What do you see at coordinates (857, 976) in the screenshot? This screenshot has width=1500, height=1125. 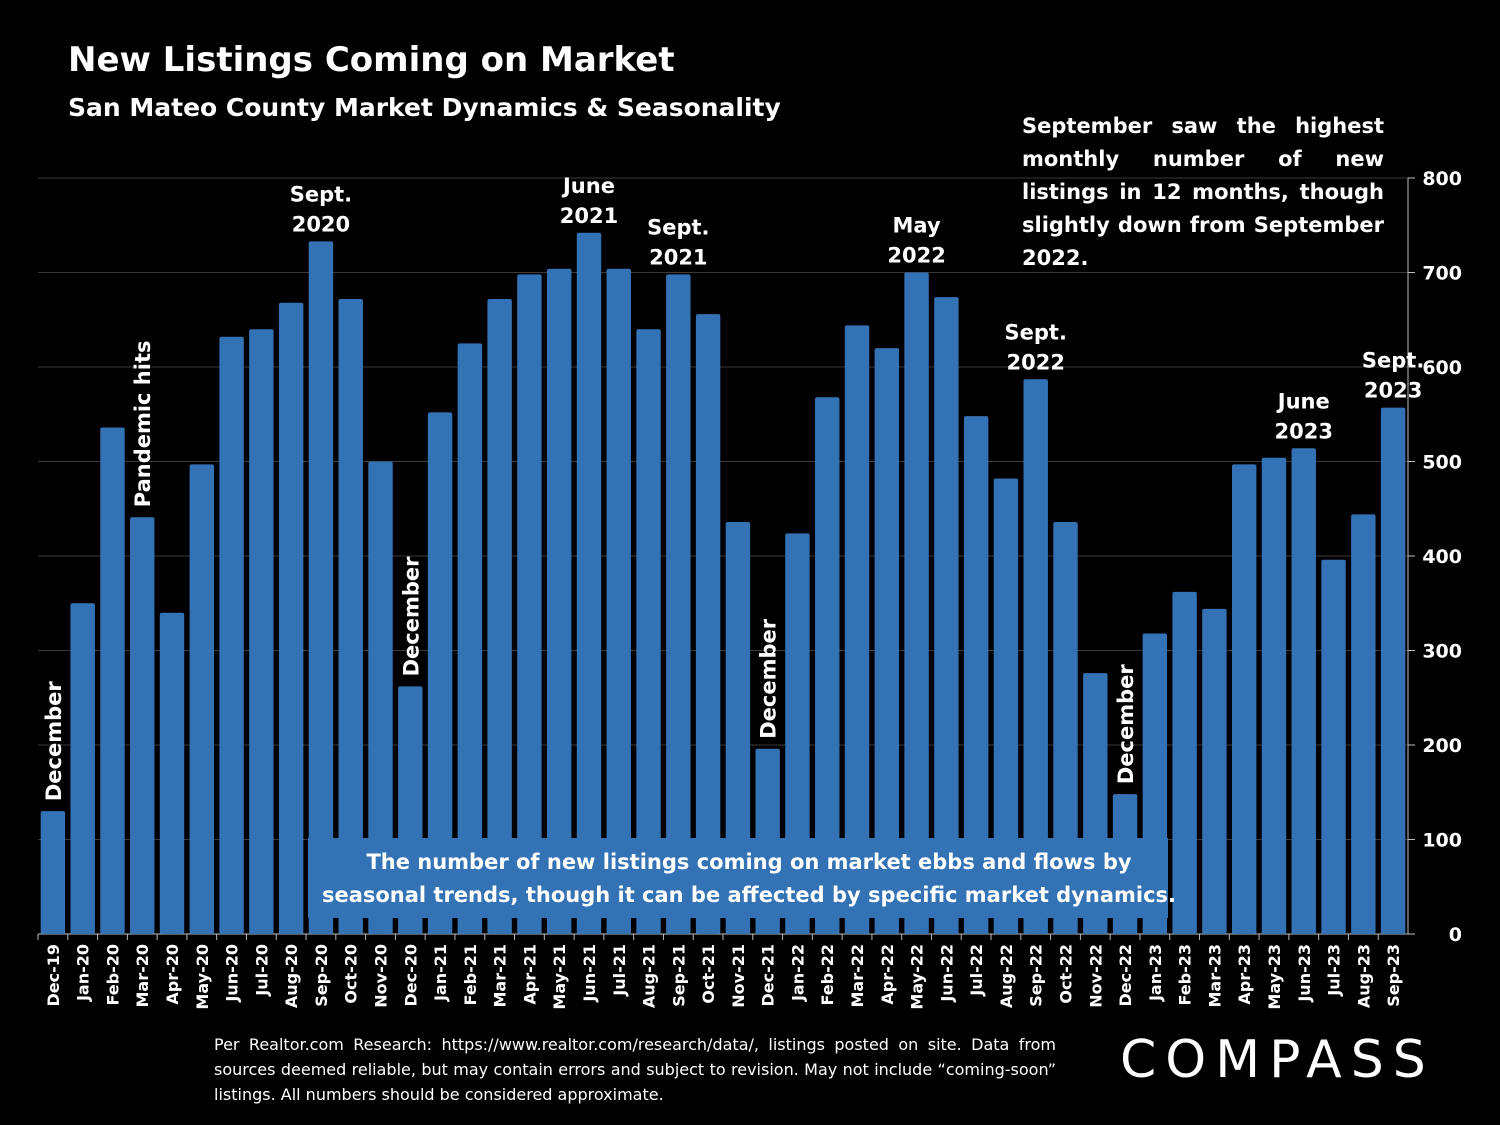 I see `x-tick-label: Mar-22` at bounding box center [857, 976].